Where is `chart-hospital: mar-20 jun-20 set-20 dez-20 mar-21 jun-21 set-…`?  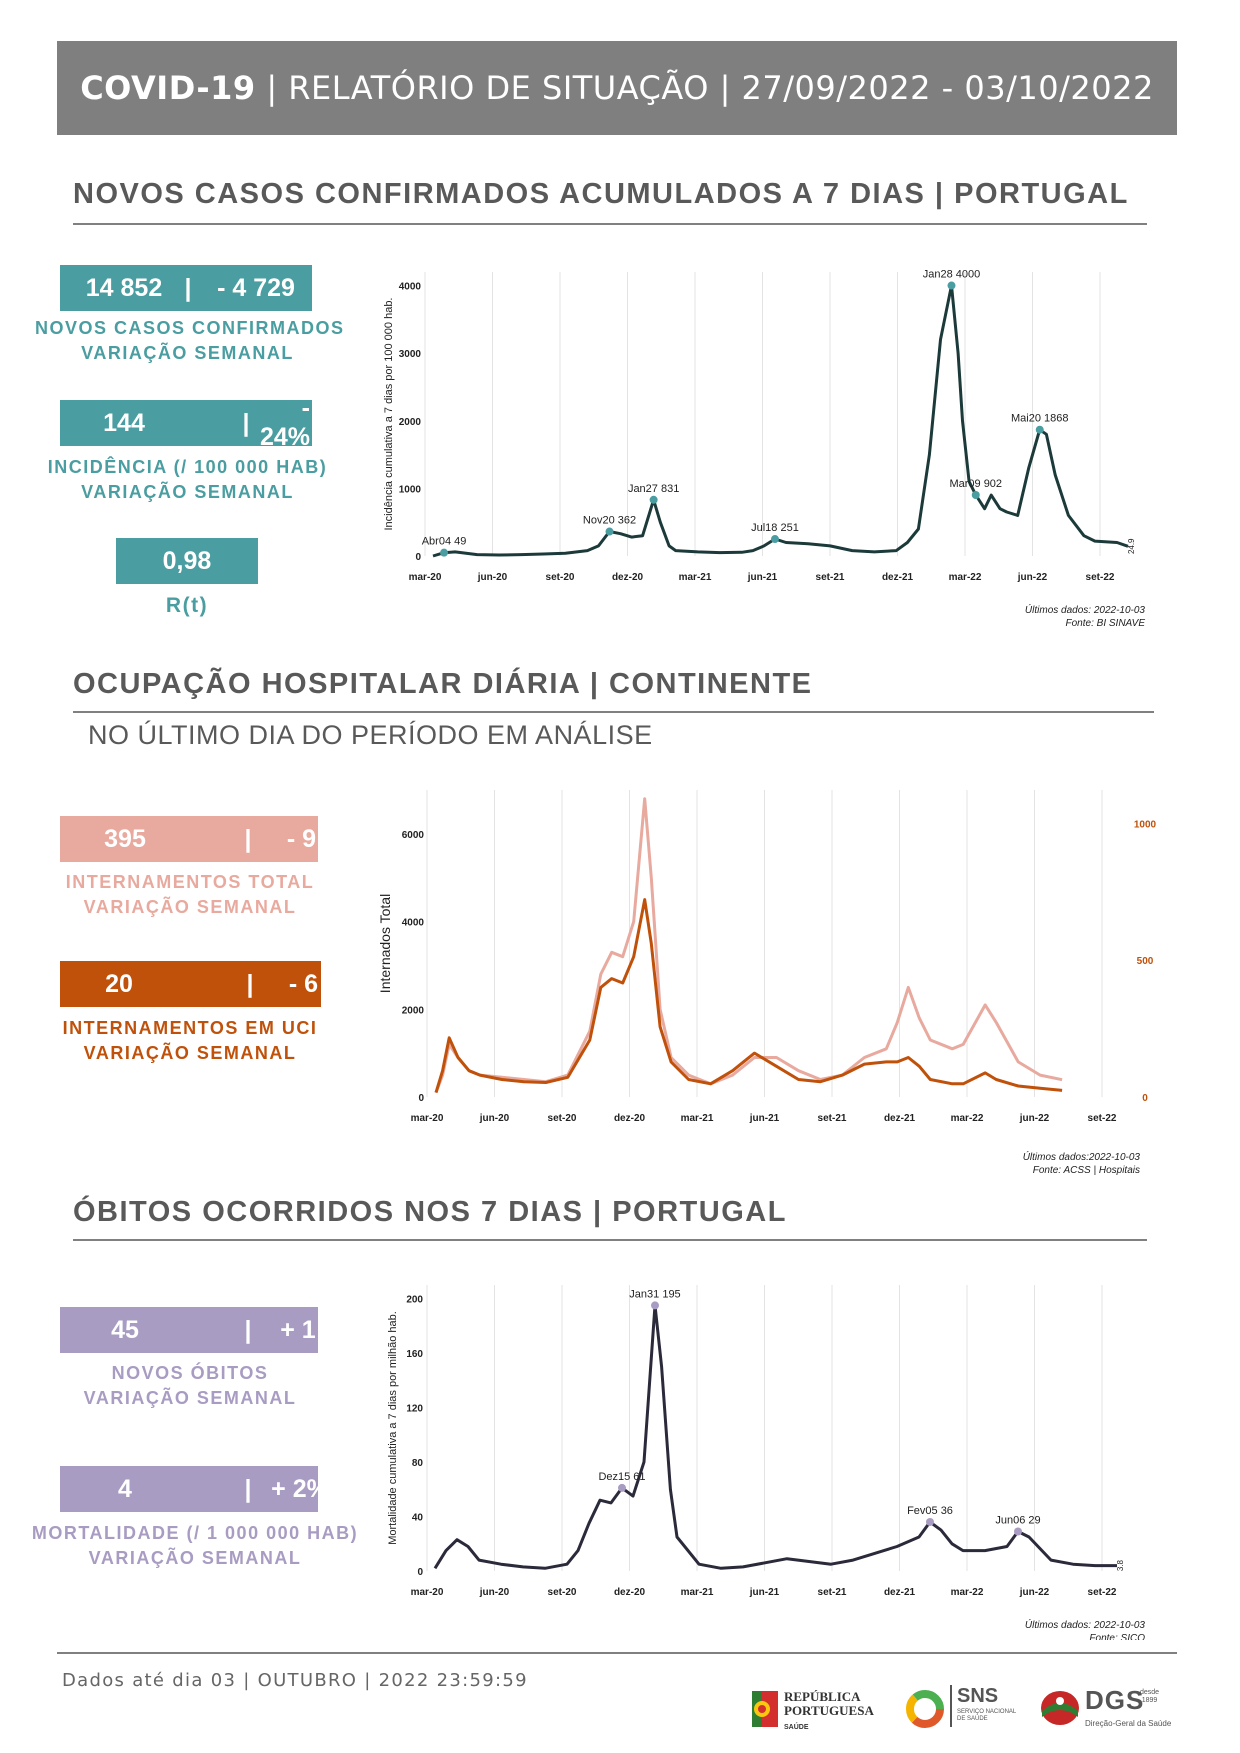 chart-hospital: mar-20 jun-20 set-20 dez-20 mar-21 jun-21 set-… is located at coordinates (773, 983).